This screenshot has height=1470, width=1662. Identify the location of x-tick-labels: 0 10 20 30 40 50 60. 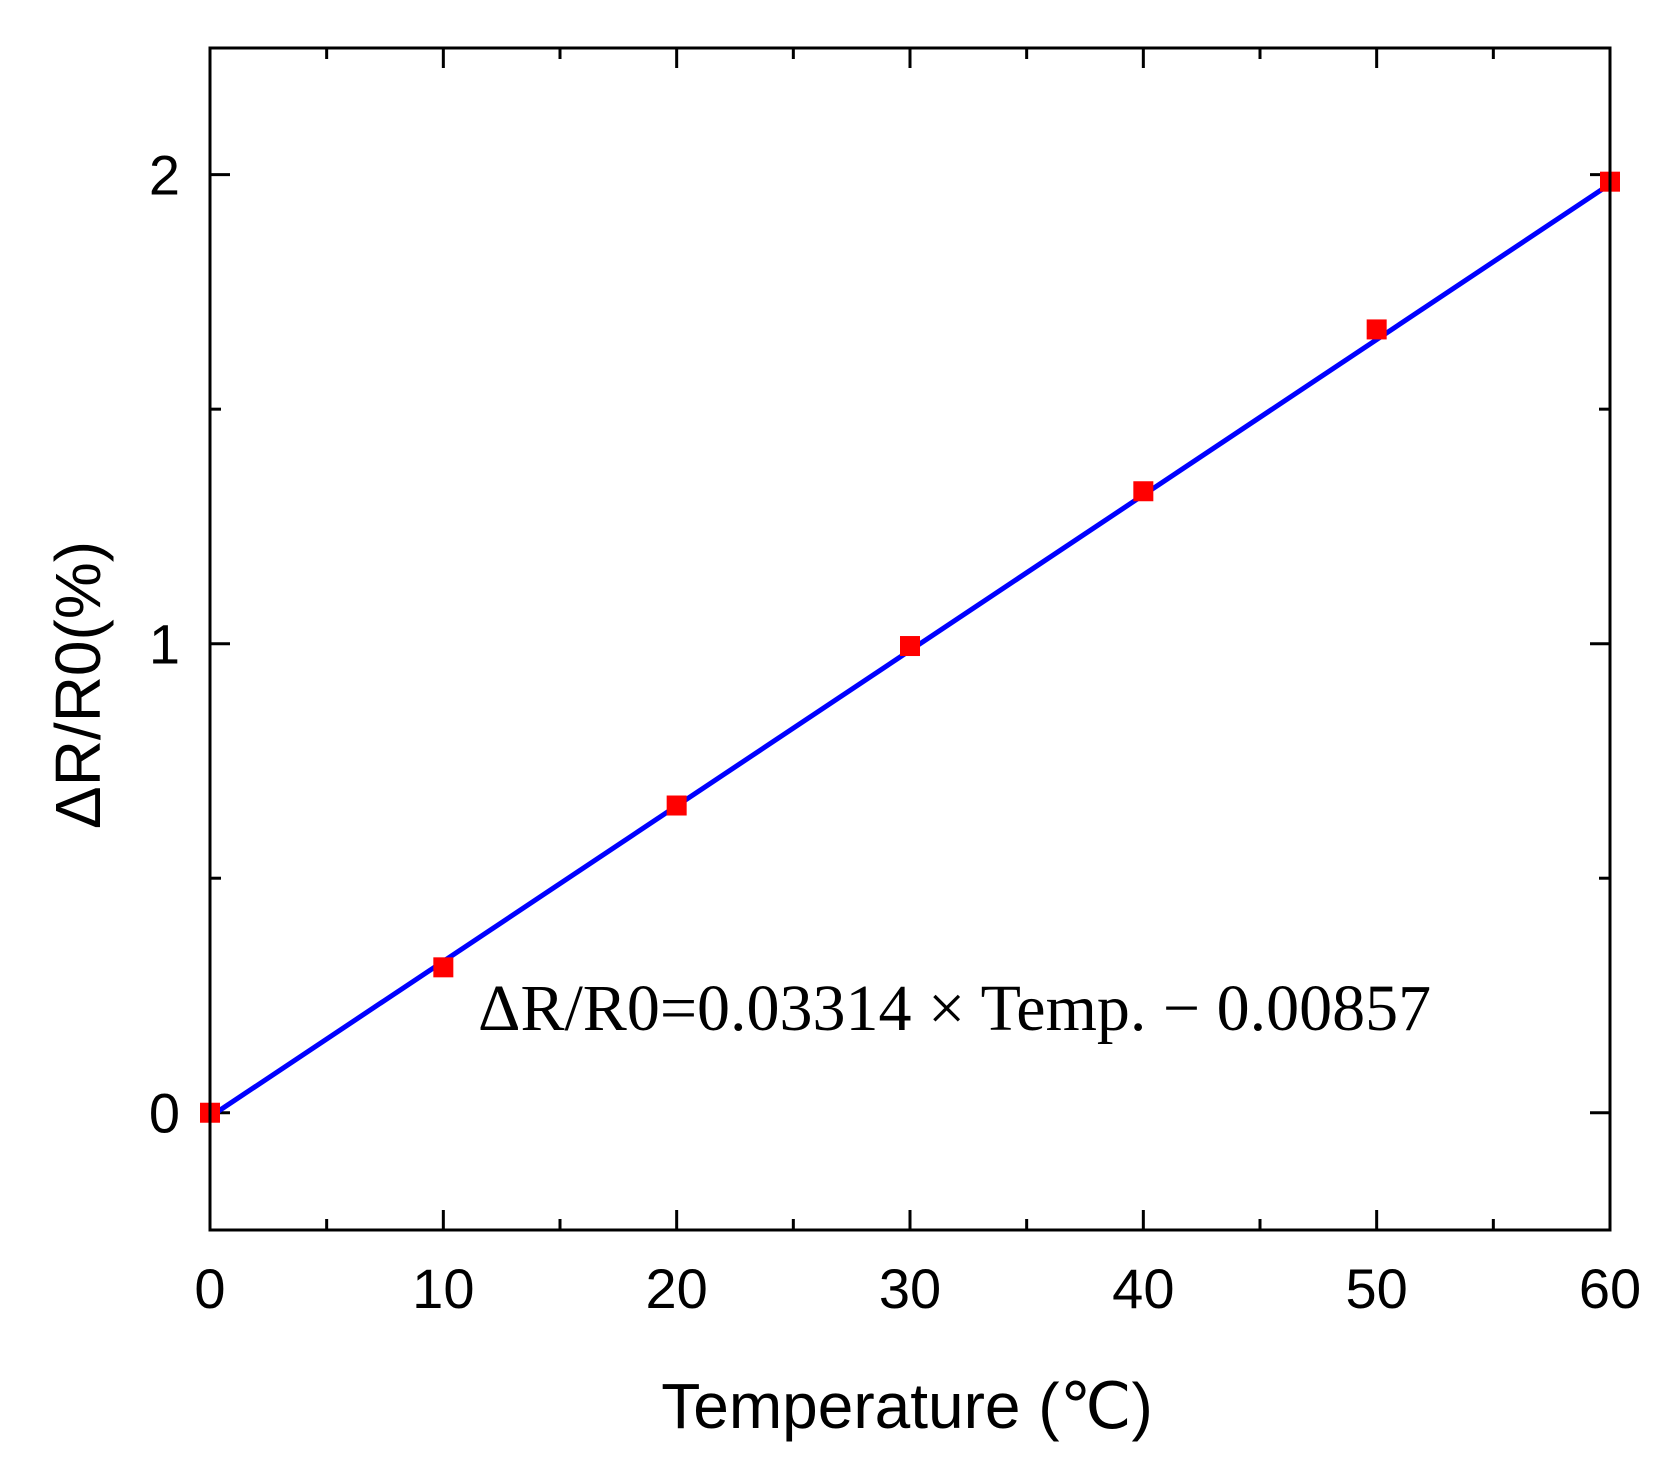
(917, 1288).